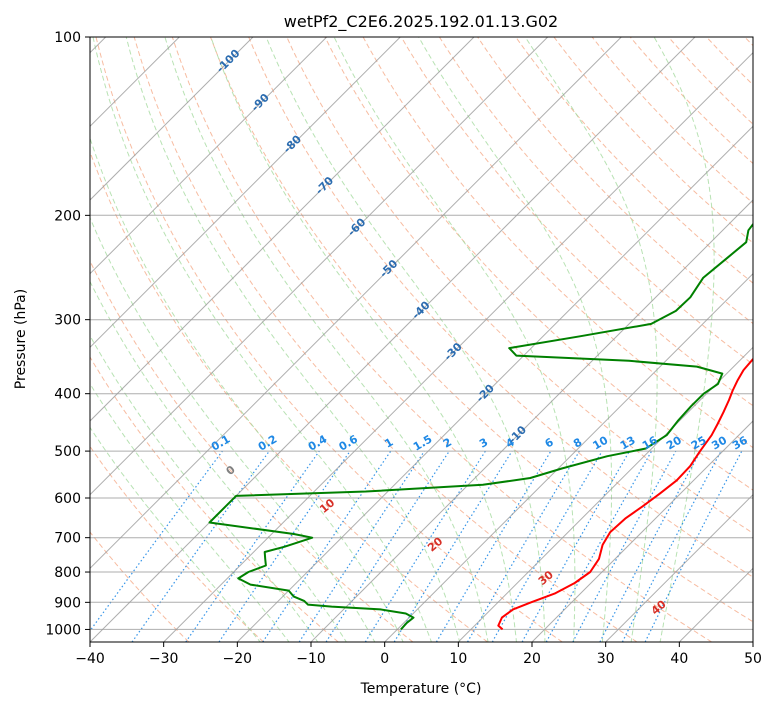 The image size is (775, 708). What do you see at coordinates (164, 659) in the screenshot?
I see `x-tick-label: −30` at bounding box center [164, 659].